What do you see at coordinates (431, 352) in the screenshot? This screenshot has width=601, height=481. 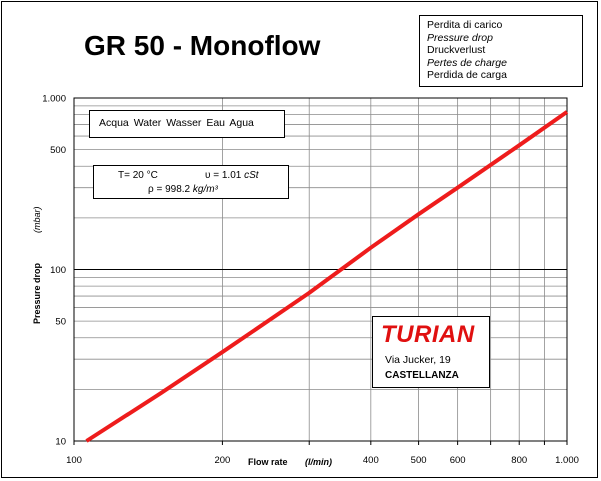 I see `brand-box: TURIAN Via Jucker, 19 CASTELLANZA` at bounding box center [431, 352].